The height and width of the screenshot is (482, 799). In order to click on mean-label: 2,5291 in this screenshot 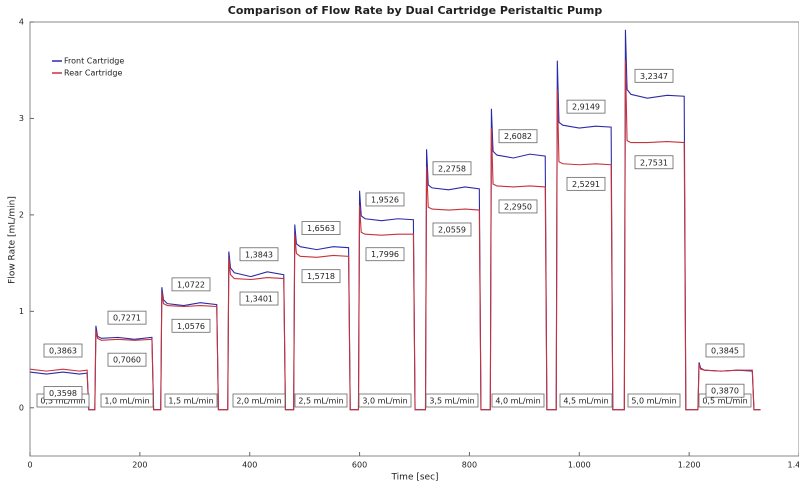, I will do `click(586, 184)`.